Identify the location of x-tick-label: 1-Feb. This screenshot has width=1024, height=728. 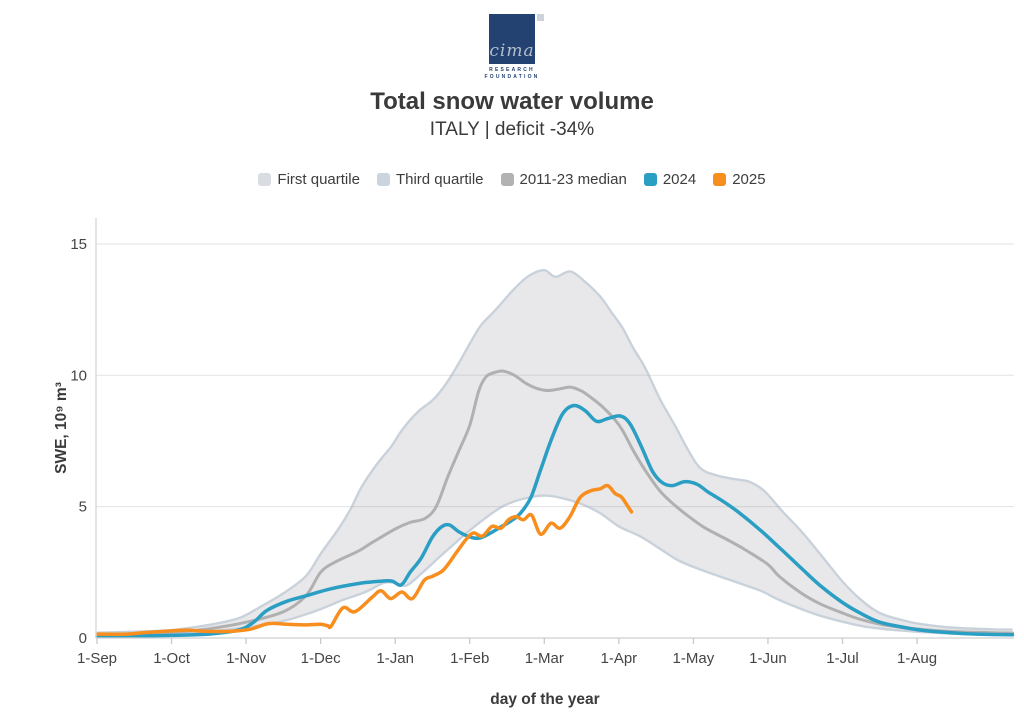
(469, 658).